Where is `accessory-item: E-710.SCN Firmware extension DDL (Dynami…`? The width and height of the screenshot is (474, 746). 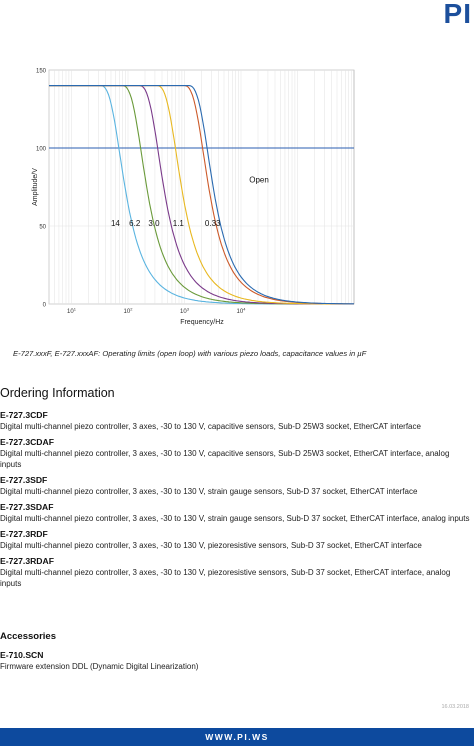 accessory-item: E-710.SCN Firmware extension DDL (Dynami… is located at coordinates (235, 661).